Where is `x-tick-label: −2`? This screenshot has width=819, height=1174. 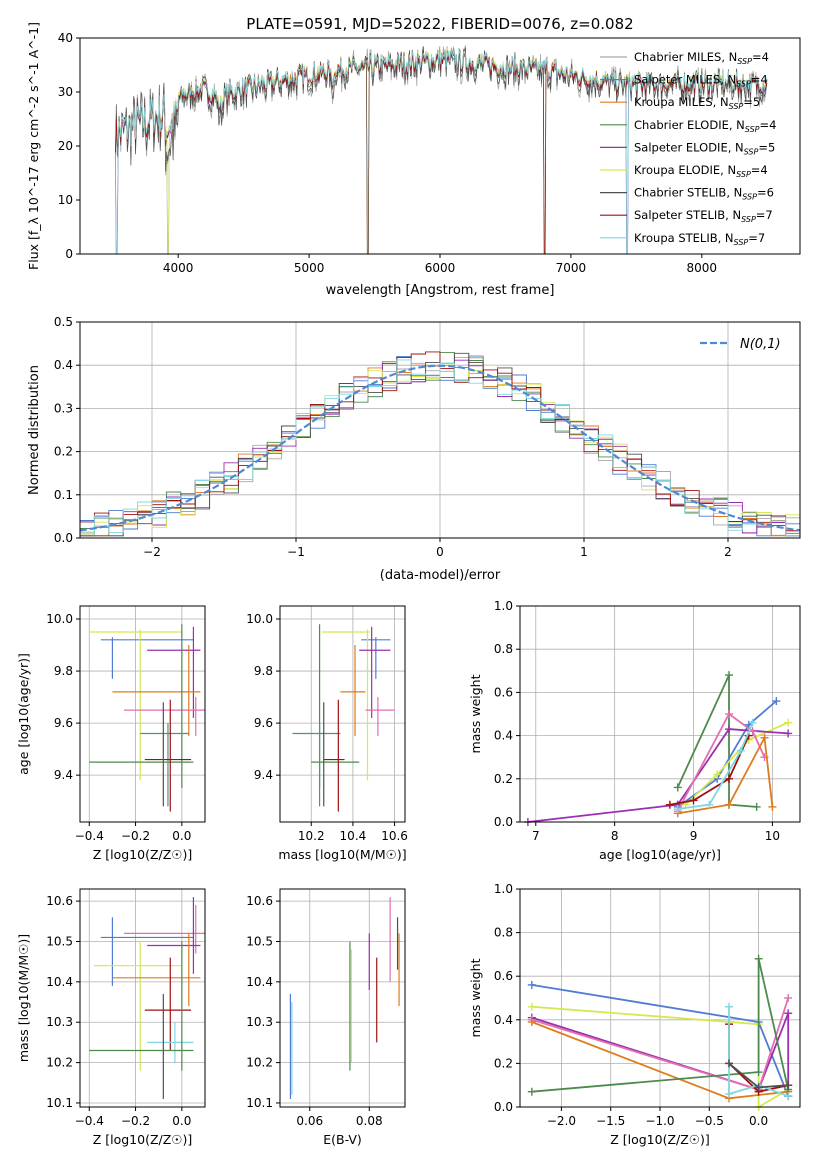
x-tick-label: −2 is located at coordinates (152, 552).